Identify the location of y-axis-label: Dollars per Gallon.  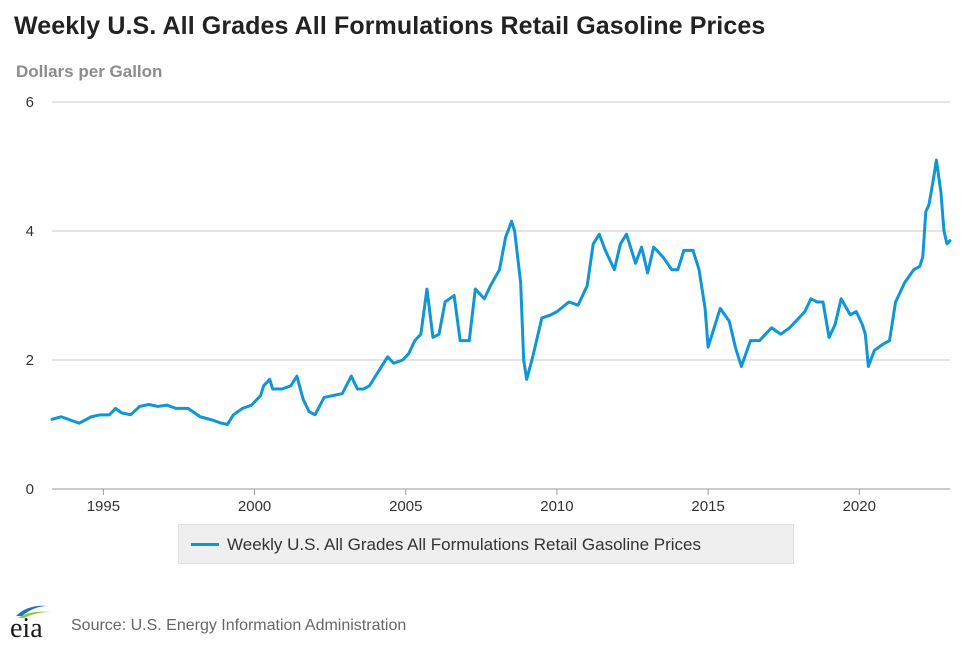
(89, 71).